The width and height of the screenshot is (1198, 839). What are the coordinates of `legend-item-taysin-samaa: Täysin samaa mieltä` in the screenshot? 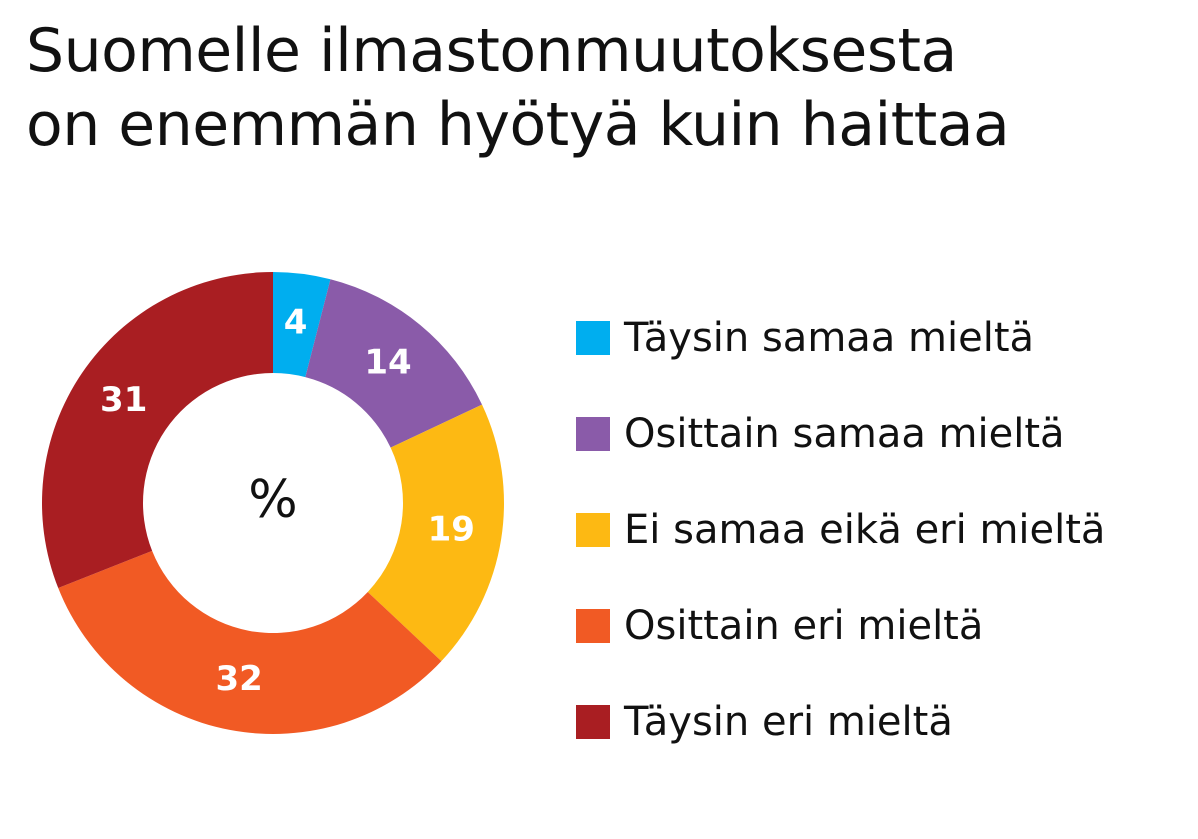 It's located at (881, 338).